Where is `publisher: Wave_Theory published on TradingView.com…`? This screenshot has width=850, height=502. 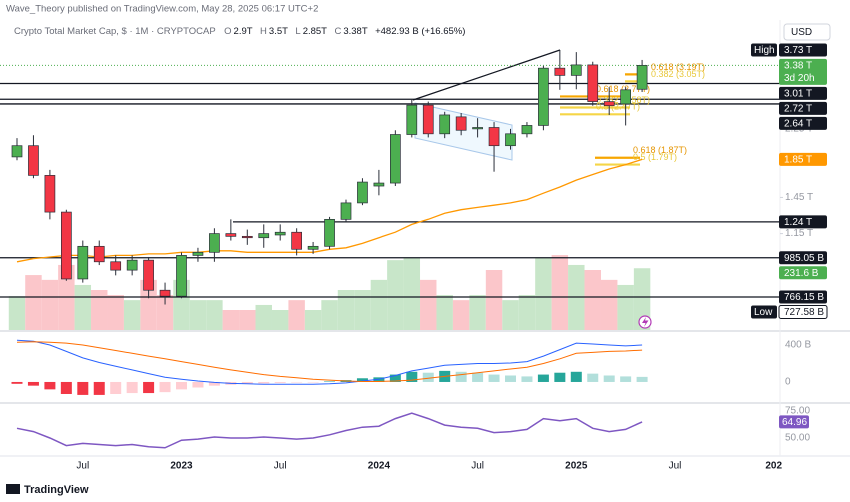 publisher: Wave_Theory published on TradingView.com… is located at coordinates (162, 9).